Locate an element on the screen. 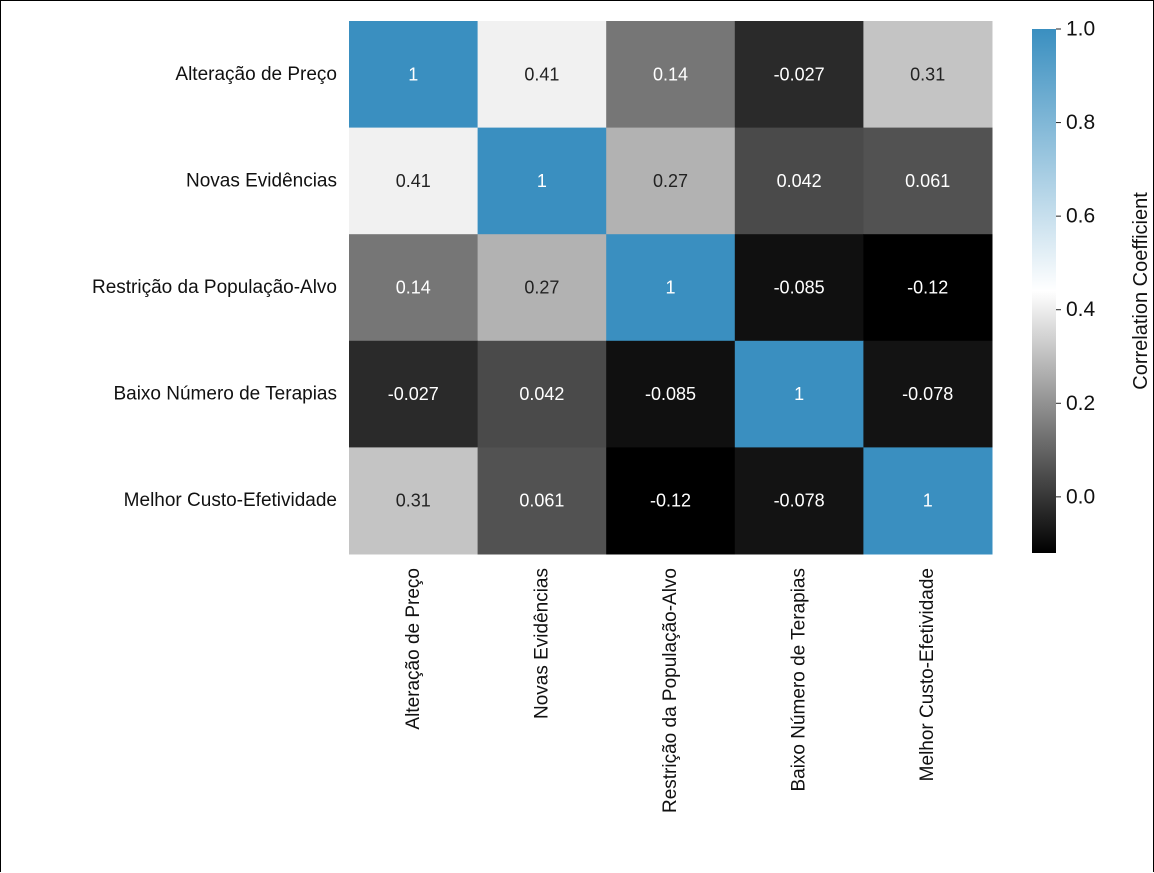 This screenshot has width=1154, height=873. colorbar-tick-label: 0.0 is located at coordinates (1080, 496).